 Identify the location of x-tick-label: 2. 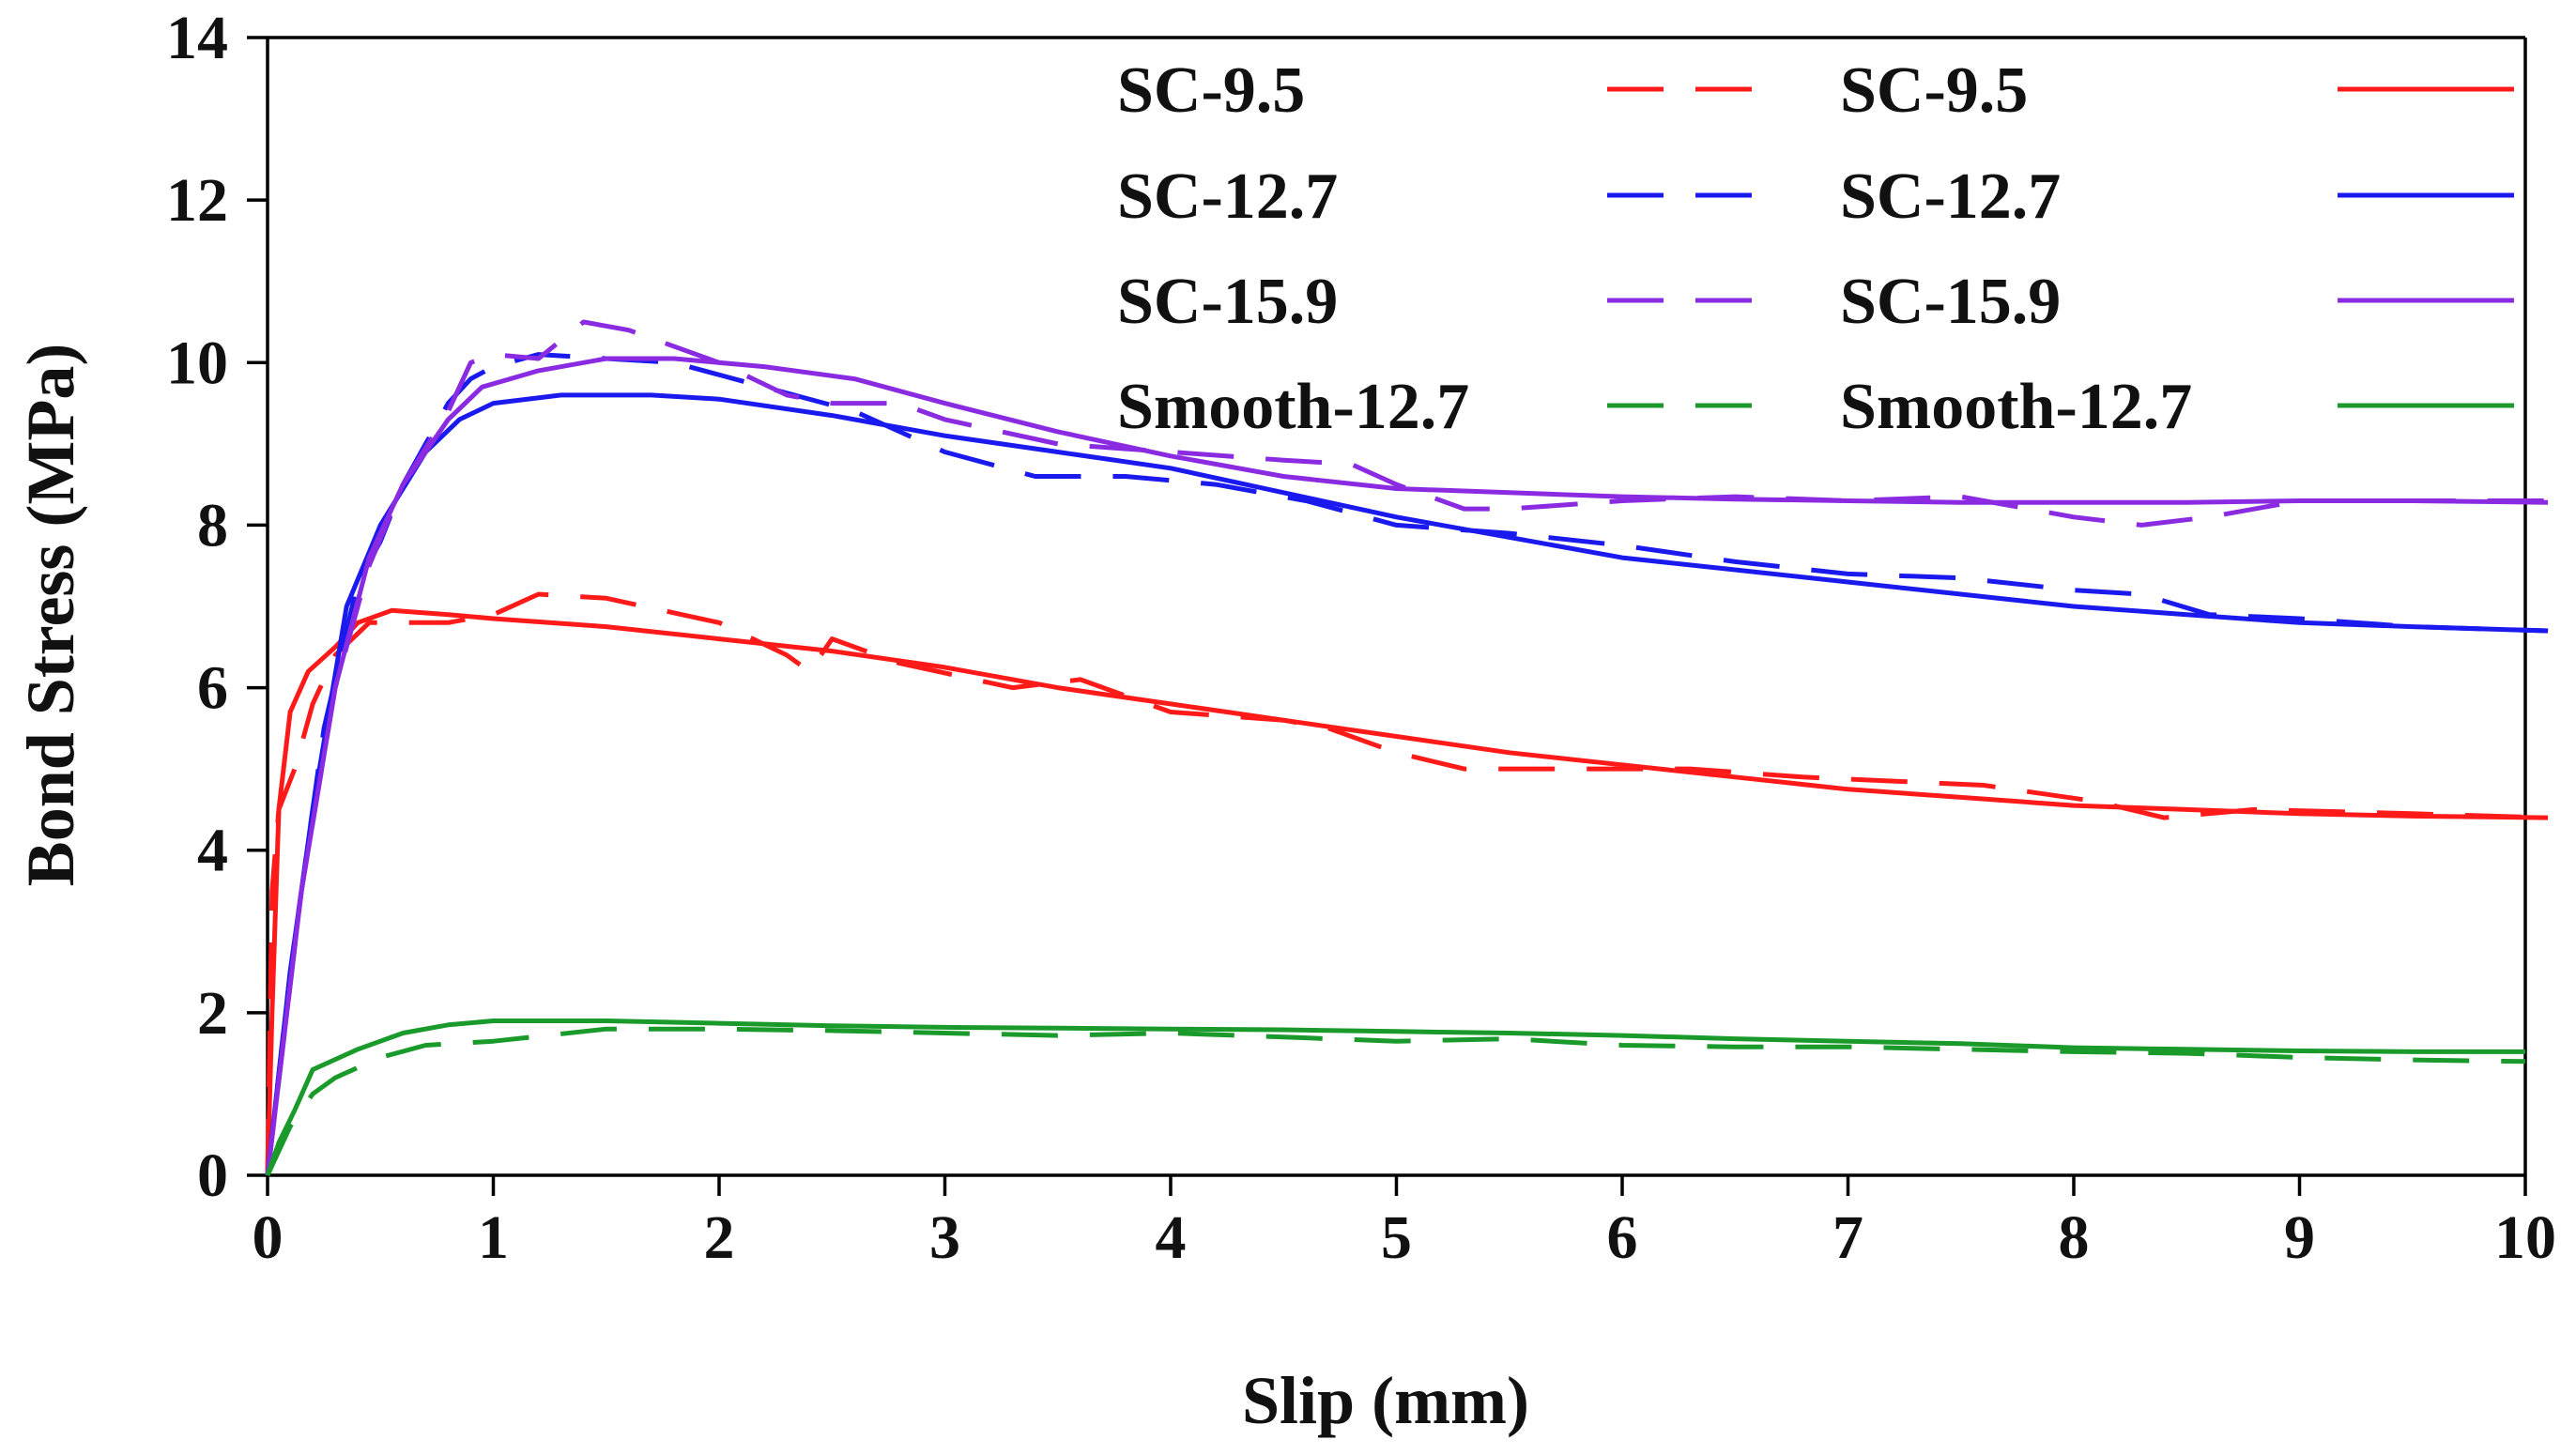
(720, 1237).